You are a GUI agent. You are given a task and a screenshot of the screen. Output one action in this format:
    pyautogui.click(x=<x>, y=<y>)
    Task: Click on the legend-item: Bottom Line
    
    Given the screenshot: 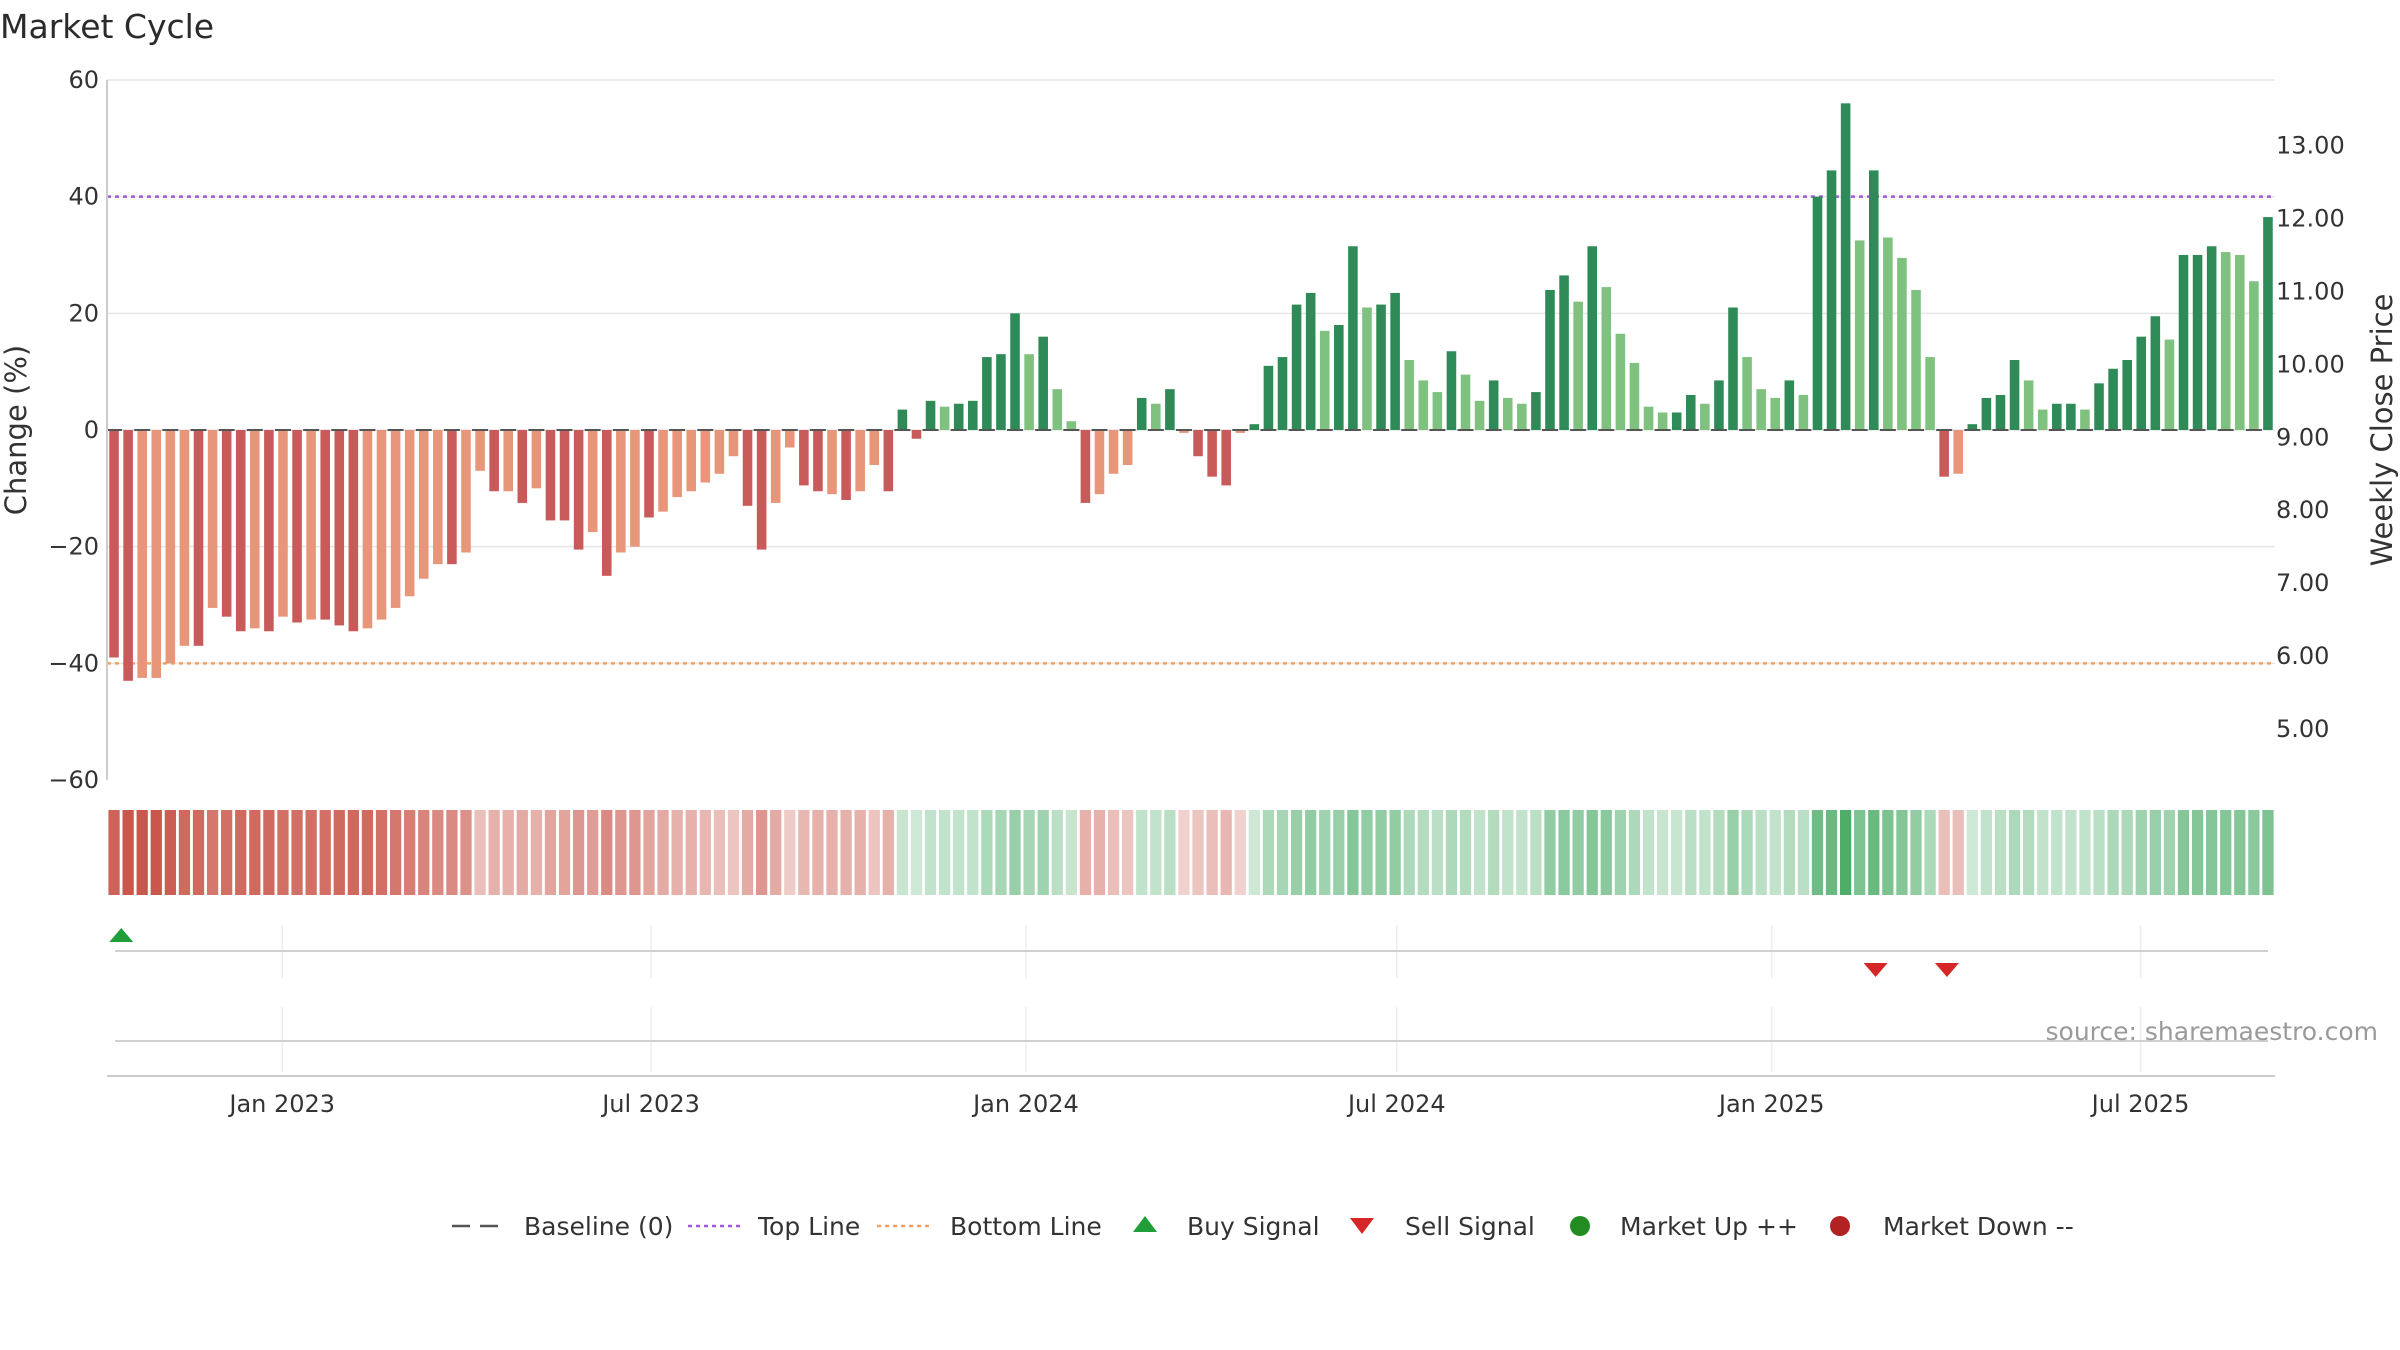 What is the action you would take?
    pyautogui.click(x=989, y=1226)
    